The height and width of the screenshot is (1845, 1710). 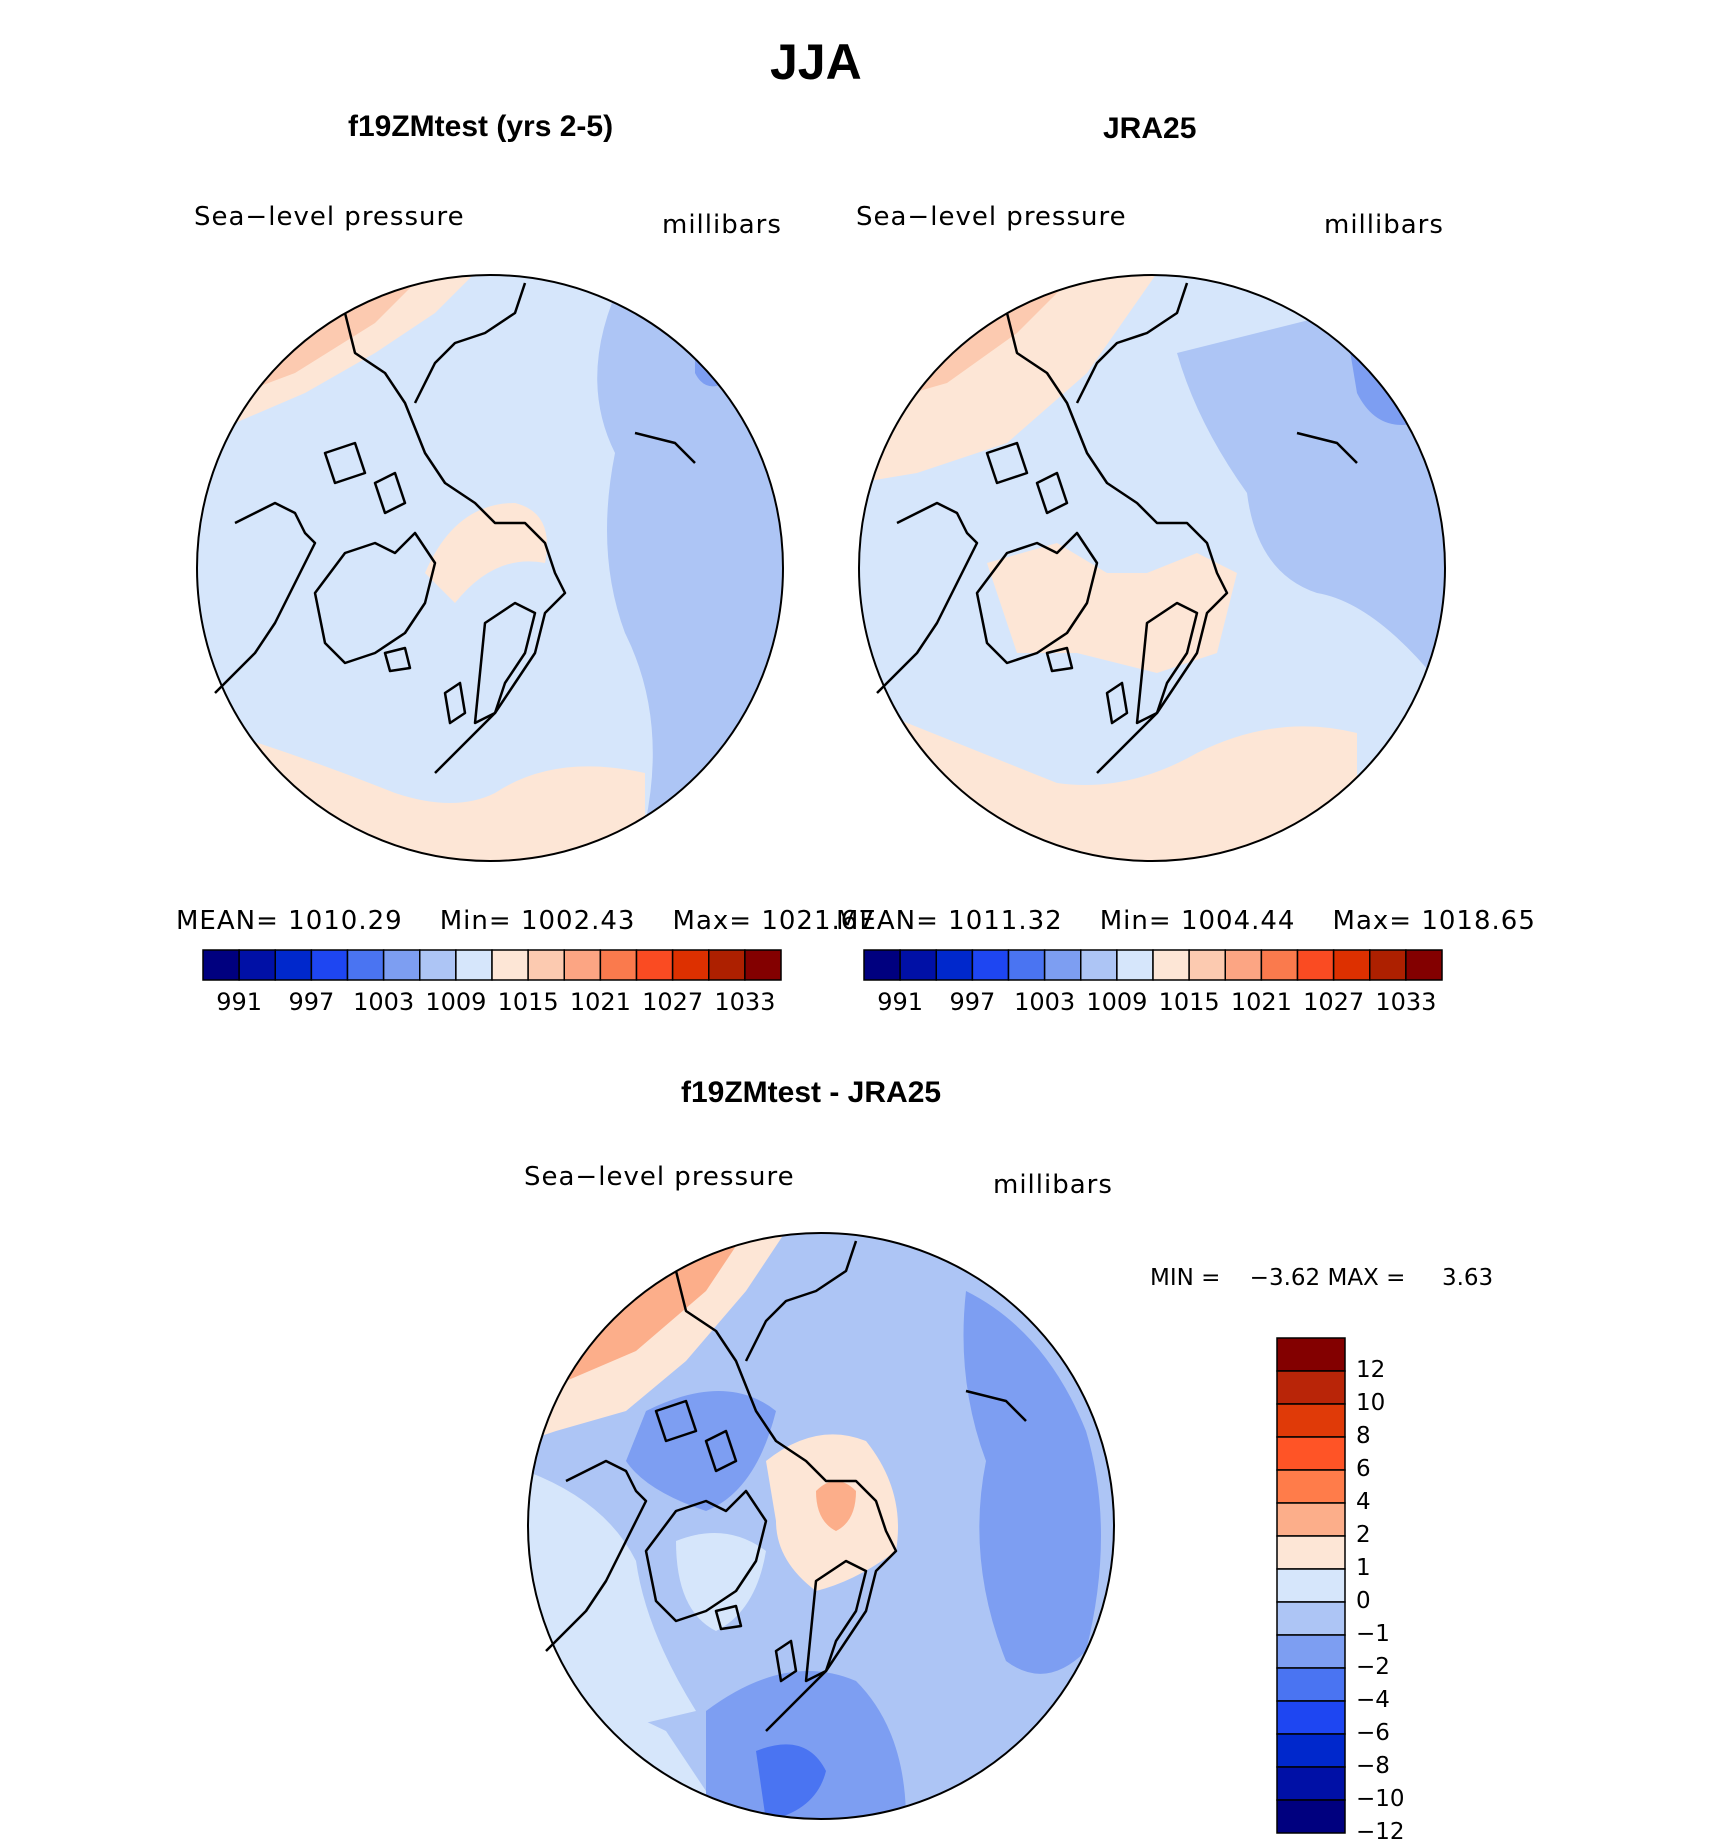 I want to click on panel3-coastline-kamchatka, so click(x=996, y=1405).